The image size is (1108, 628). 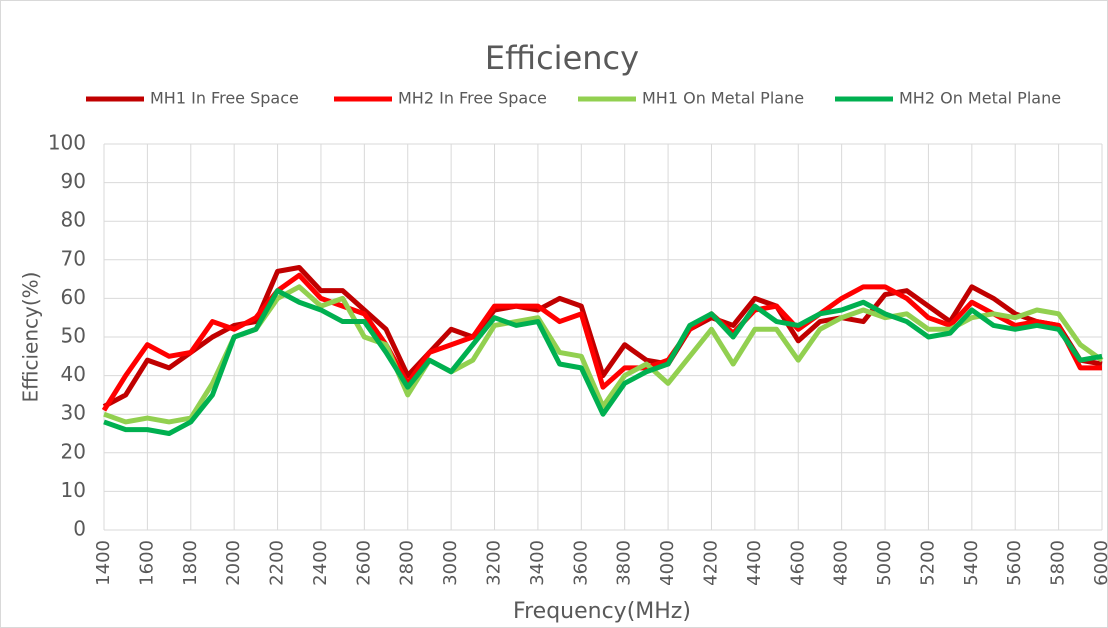 What do you see at coordinates (1058, 563) in the screenshot?
I see `x-tick-label: 5800` at bounding box center [1058, 563].